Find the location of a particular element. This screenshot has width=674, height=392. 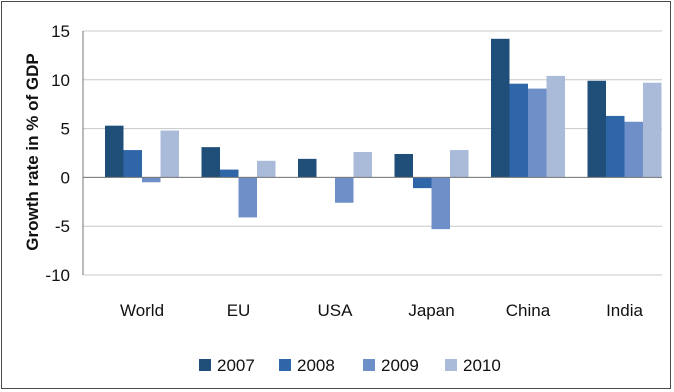

x-category-label: China is located at coordinates (528, 310).